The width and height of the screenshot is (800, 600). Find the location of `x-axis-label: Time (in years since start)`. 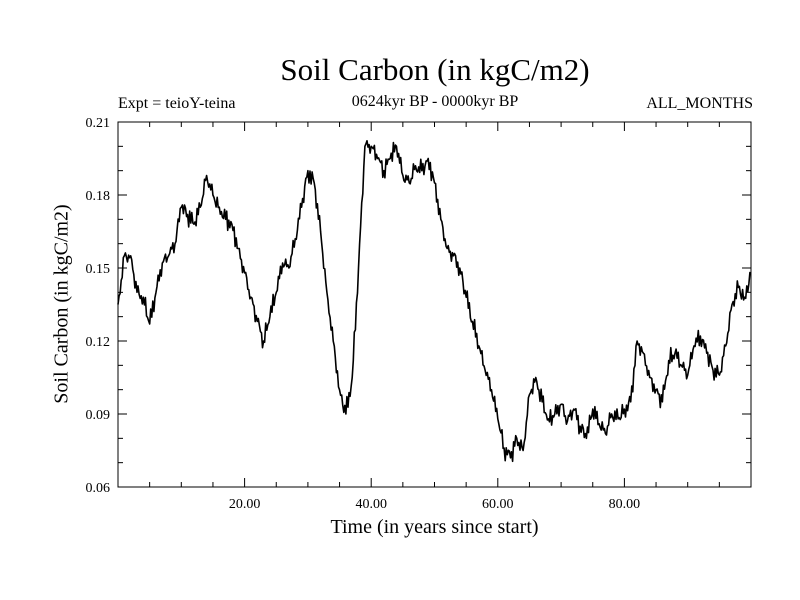

x-axis-label: Time (in years since start) is located at coordinates (434, 527).